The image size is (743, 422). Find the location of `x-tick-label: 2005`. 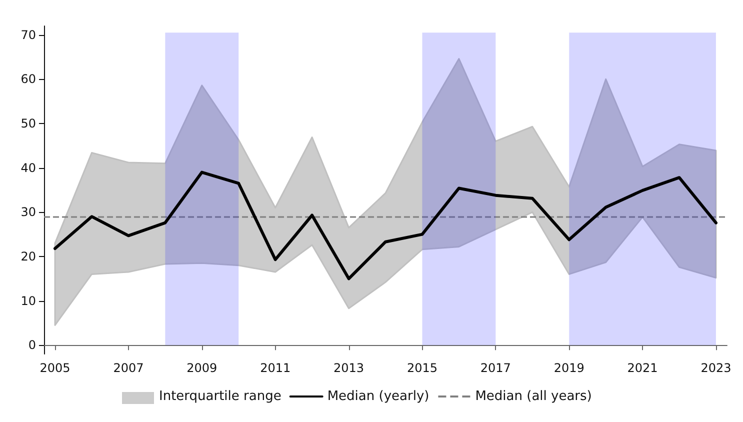

x-tick-label: 2005 is located at coordinates (55, 368).